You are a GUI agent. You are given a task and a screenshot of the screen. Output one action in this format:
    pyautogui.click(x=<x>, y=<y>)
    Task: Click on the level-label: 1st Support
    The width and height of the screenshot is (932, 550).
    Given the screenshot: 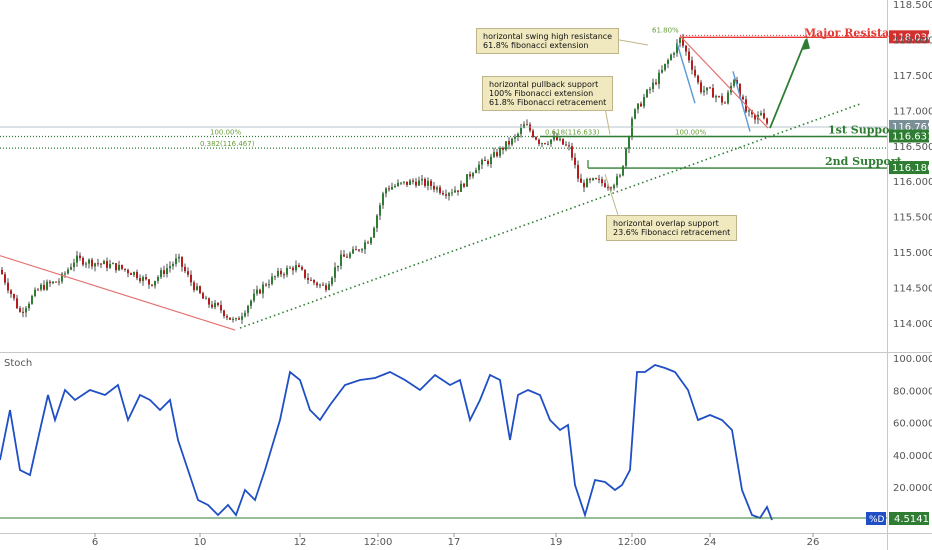 What is the action you would take?
    pyautogui.click(x=864, y=129)
    